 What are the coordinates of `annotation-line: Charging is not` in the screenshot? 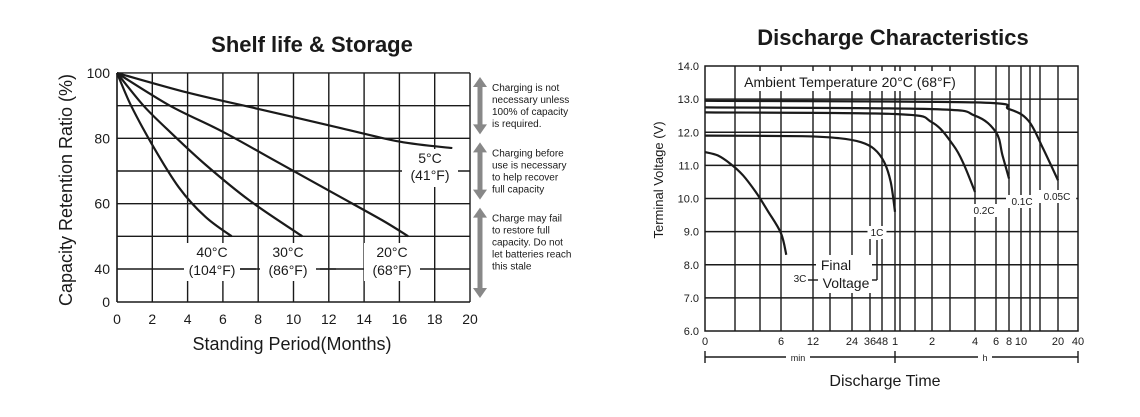 It's located at (525, 88).